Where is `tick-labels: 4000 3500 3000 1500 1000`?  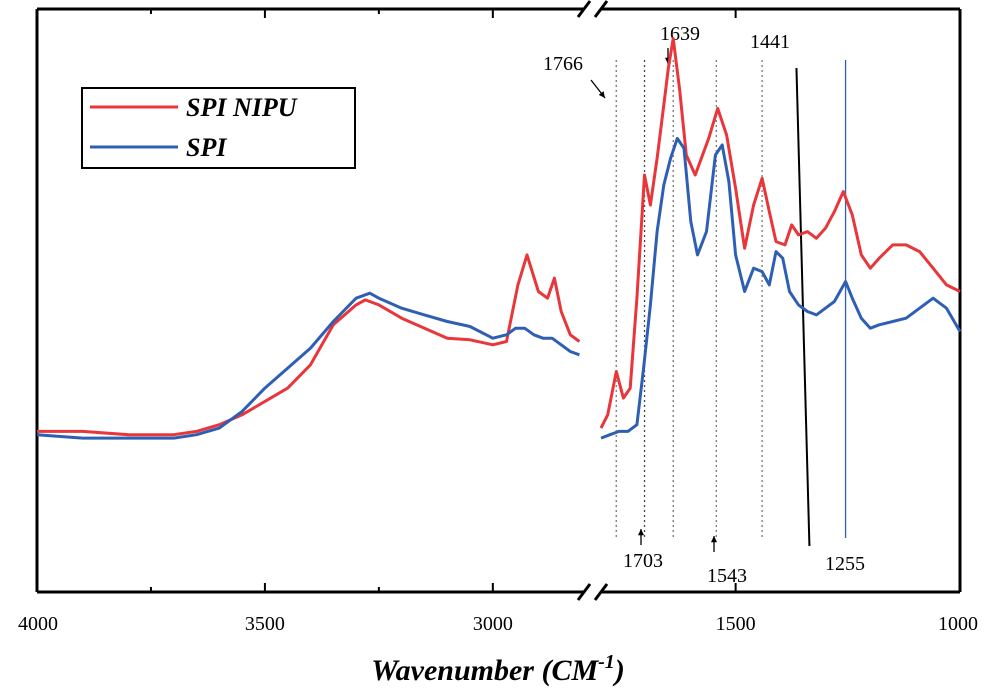 tick-labels: 4000 3500 3000 1500 1000 is located at coordinates (498, 624).